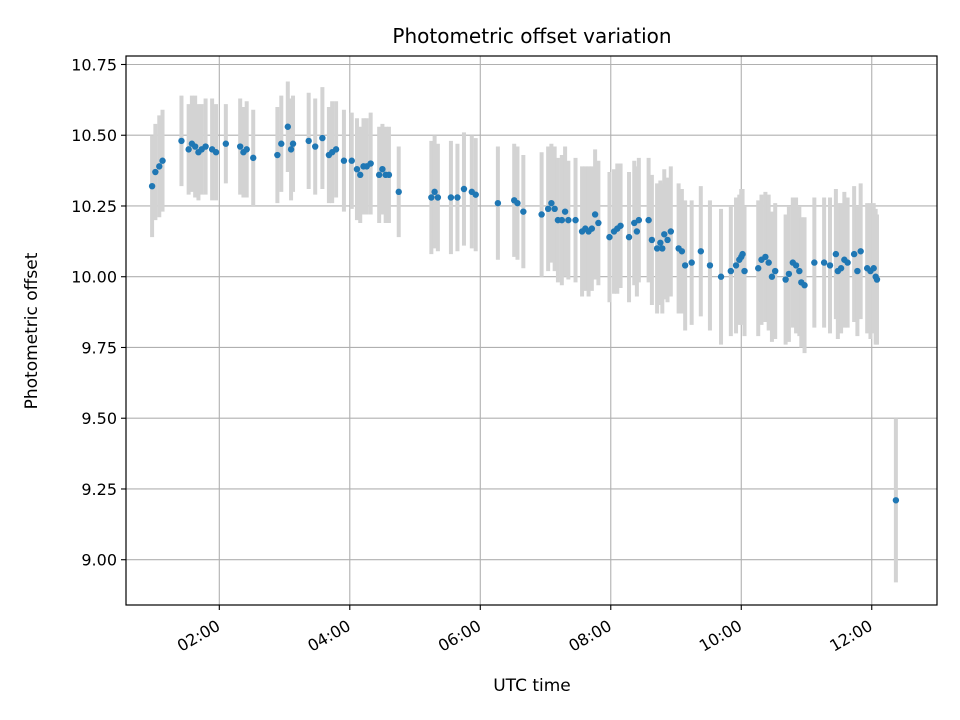  Describe the element at coordinates (98, 312) in the screenshot. I see `y-axis-ticks: 9.00 9.25 9.50 9.75 10.00 10.25 10.50 10.75` at that location.